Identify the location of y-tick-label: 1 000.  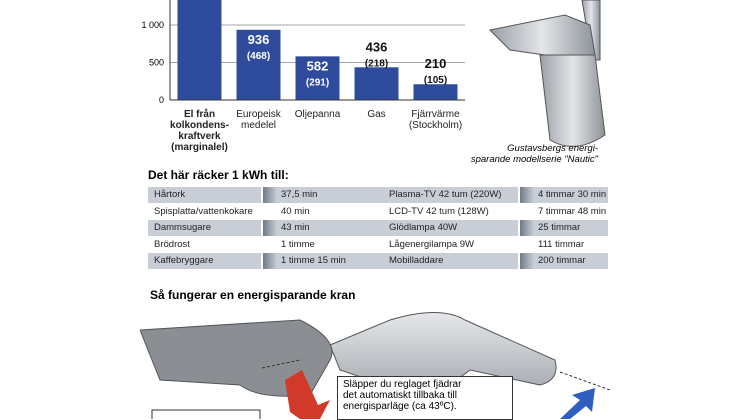
(152, 25).